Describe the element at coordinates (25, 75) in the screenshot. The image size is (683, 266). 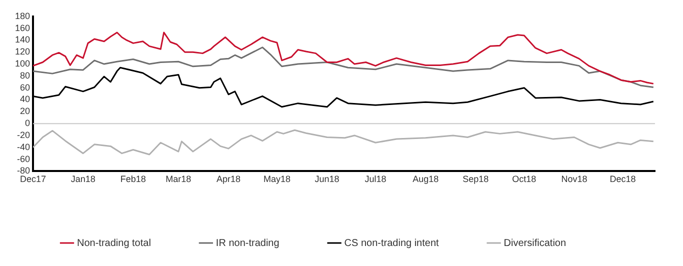
I see `y-tick-label: 80` at that location.